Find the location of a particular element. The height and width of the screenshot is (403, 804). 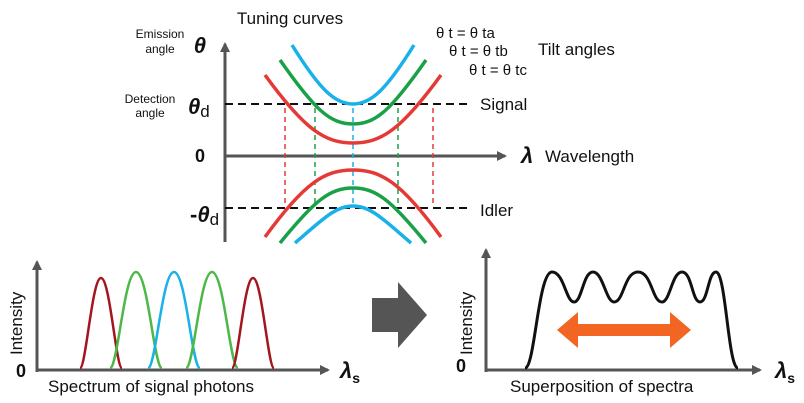

lambda-axis-symbol: λ is located at coordinates (526, 155).